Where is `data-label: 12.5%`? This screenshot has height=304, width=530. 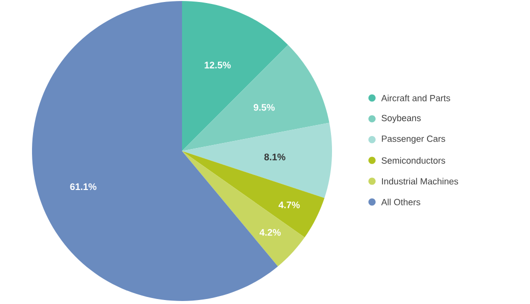 data-label: 12.5% is located at coordinates (217, 65).